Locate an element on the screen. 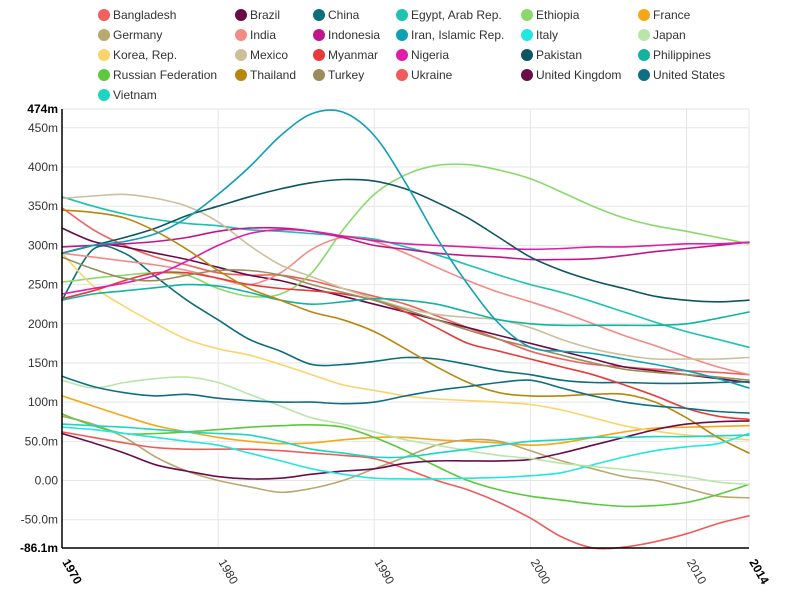 The height and width of the screenshot is (600, 800). series-line-nigeria is located at coordinates (405, 261).